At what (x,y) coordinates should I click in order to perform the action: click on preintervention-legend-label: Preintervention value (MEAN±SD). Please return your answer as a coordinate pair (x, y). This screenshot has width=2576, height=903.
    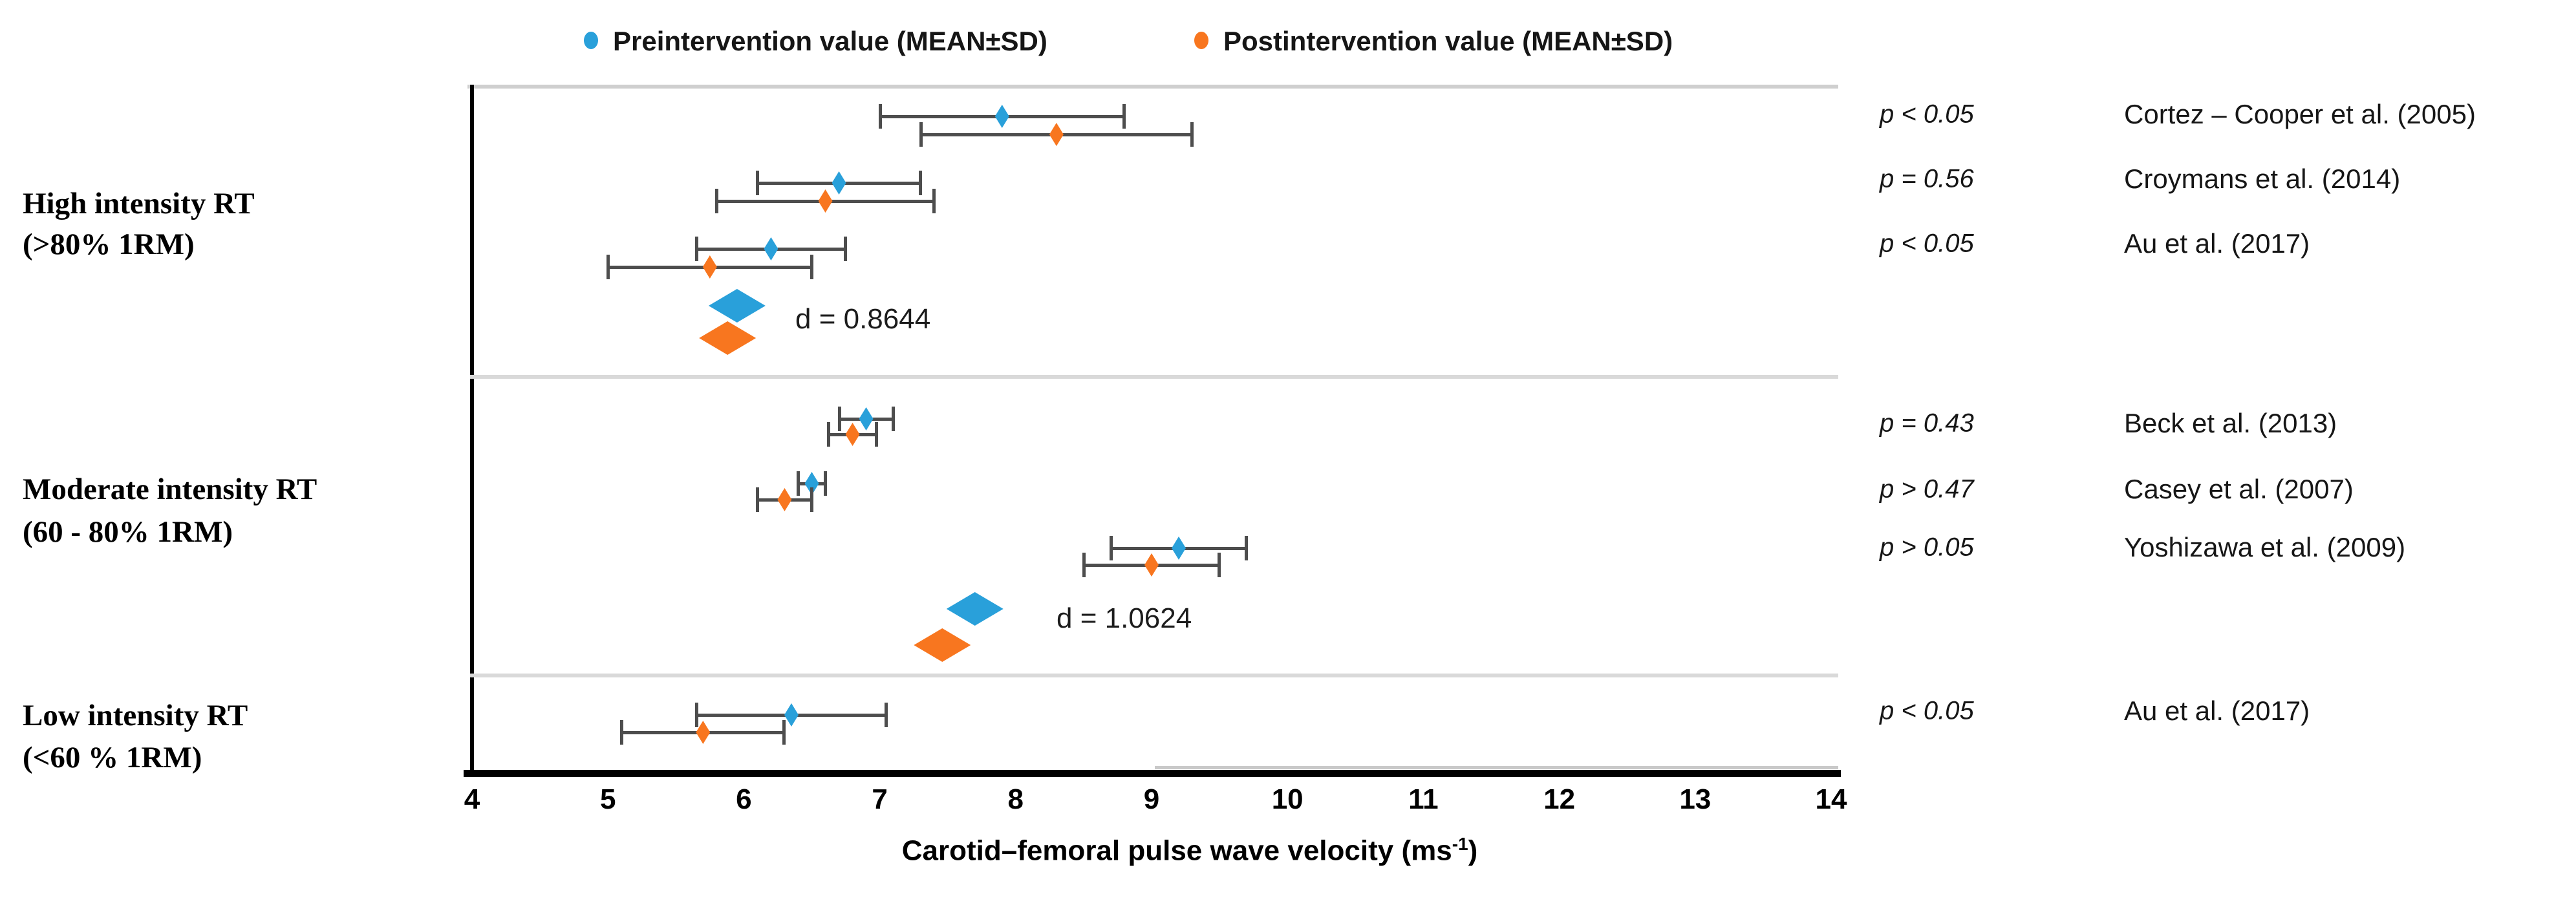
    Looking at the image, I should click on (830, 41).